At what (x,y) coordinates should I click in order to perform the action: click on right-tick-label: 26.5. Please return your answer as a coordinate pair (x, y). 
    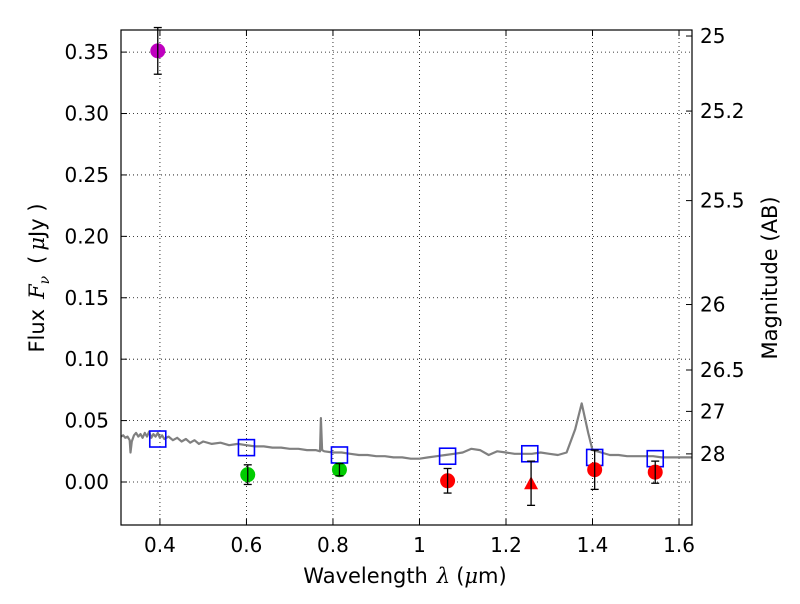
    Looking at the image, I should click on (722, 370).